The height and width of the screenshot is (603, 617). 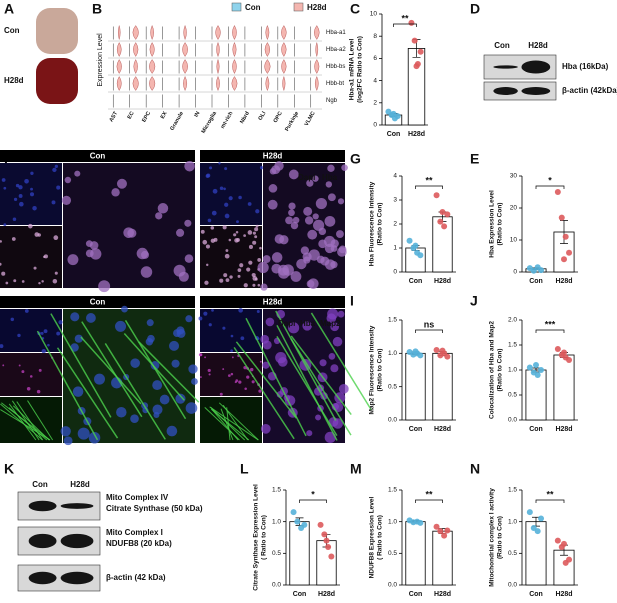 What do you see at coordinates (442, 386) in the screenshot?
I see `bar` at bounding box center [442, 386].